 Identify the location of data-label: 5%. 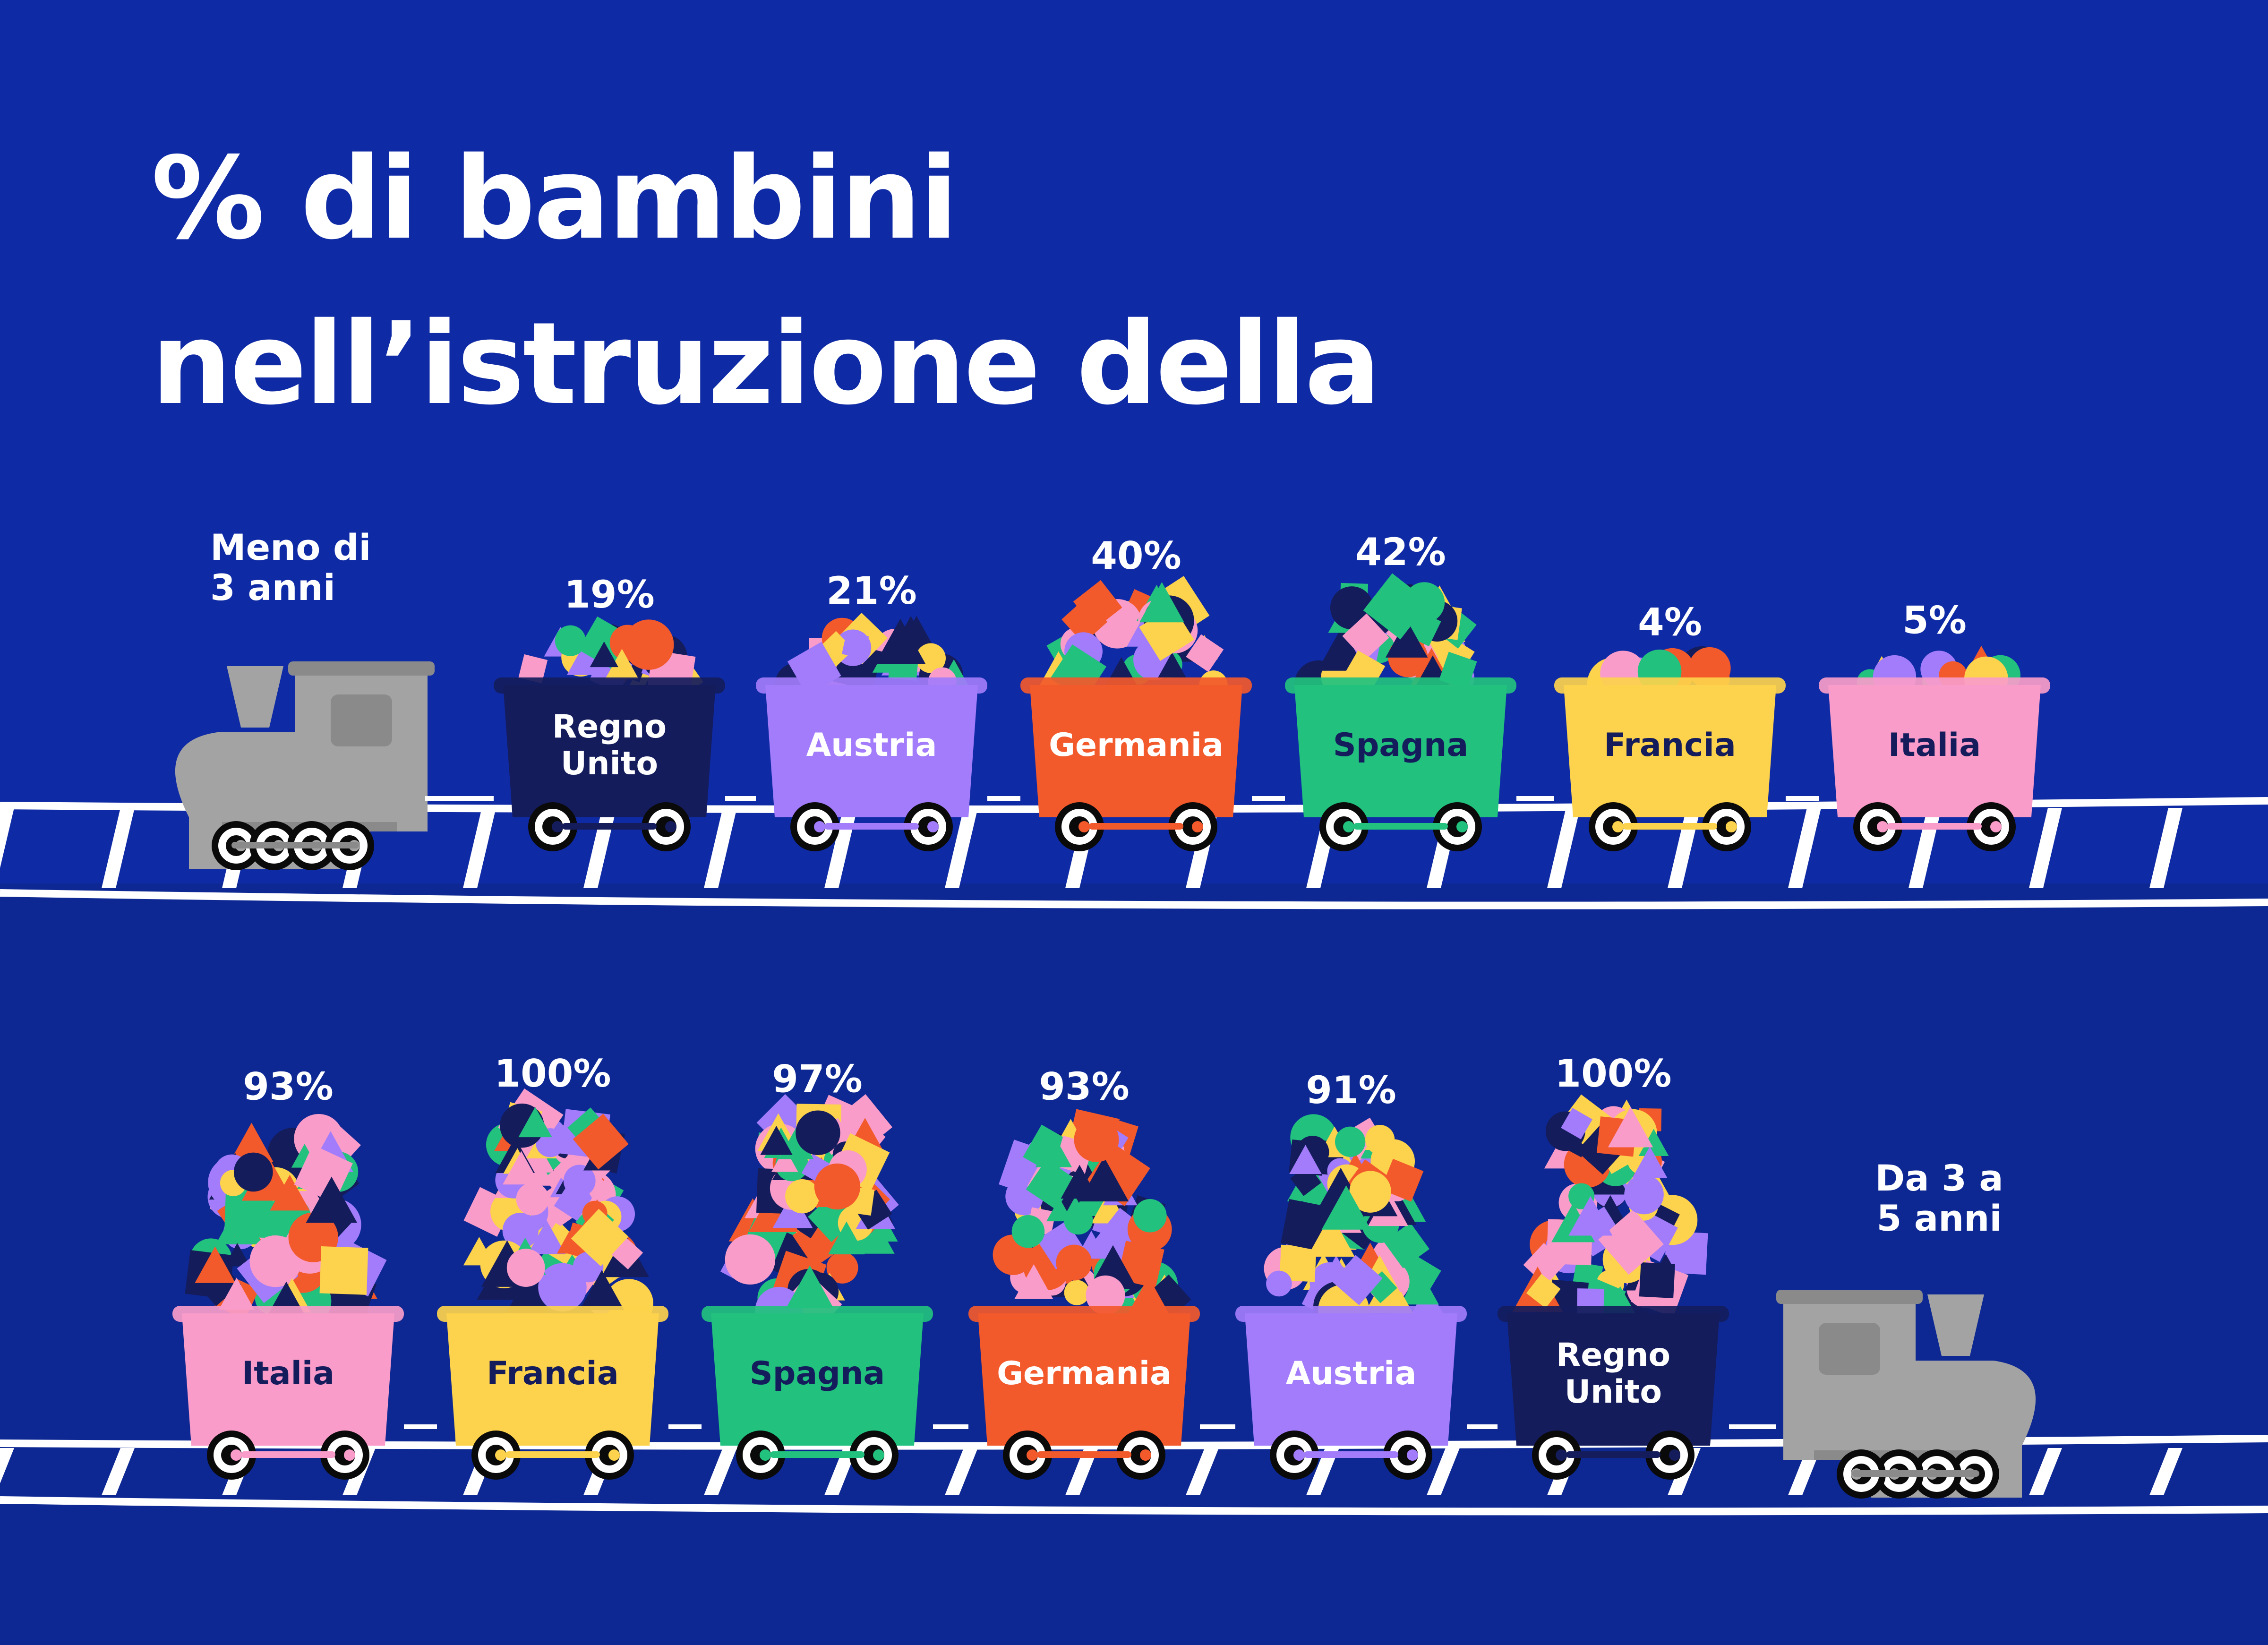
(1934, 621).